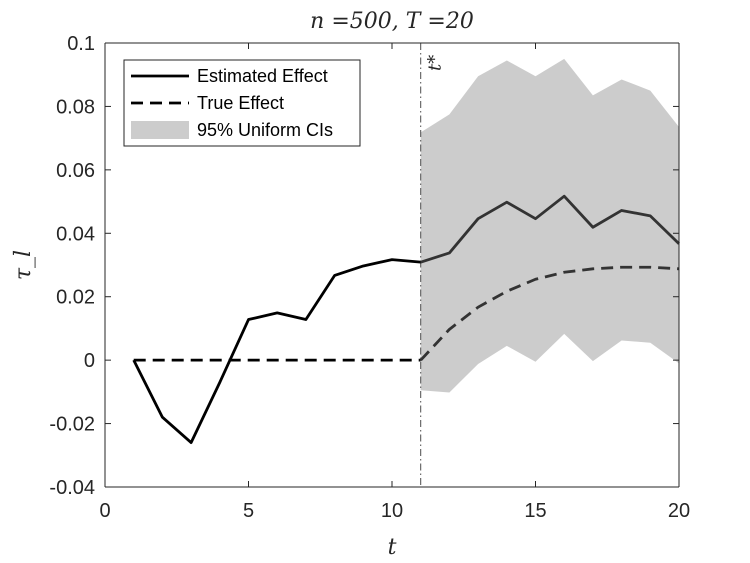 The height and width of the screenshot is (563, 750). Describe the element at coordinates (248, 511) in the screenshot. I see `x-tick-label: 5` at that location.